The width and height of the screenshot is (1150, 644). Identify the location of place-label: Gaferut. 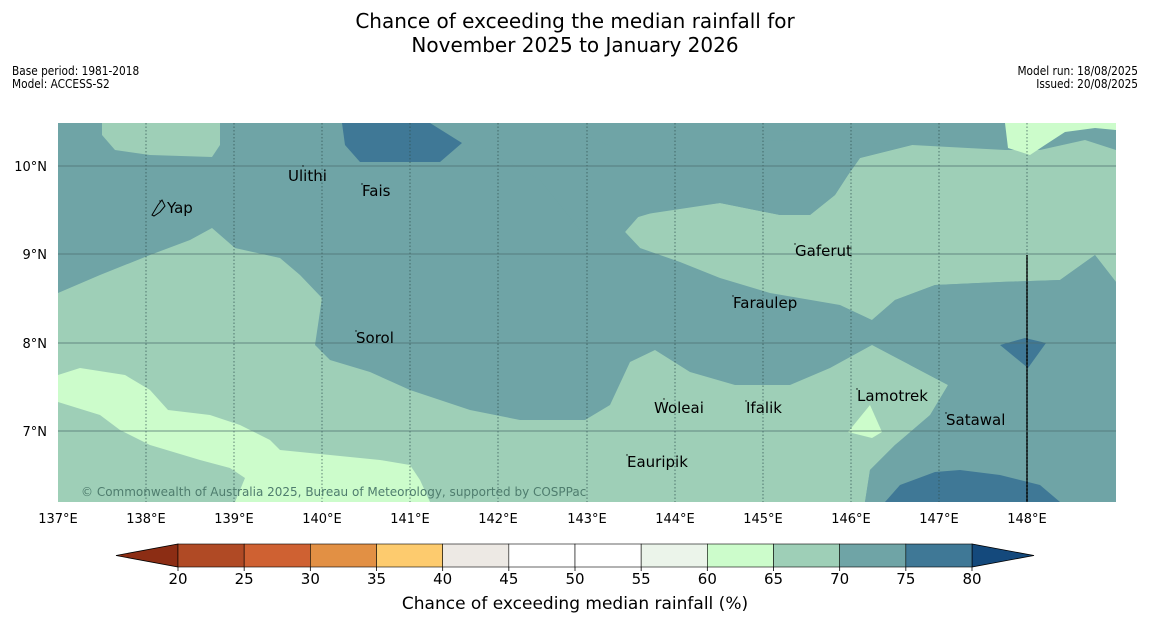
(823, 251).